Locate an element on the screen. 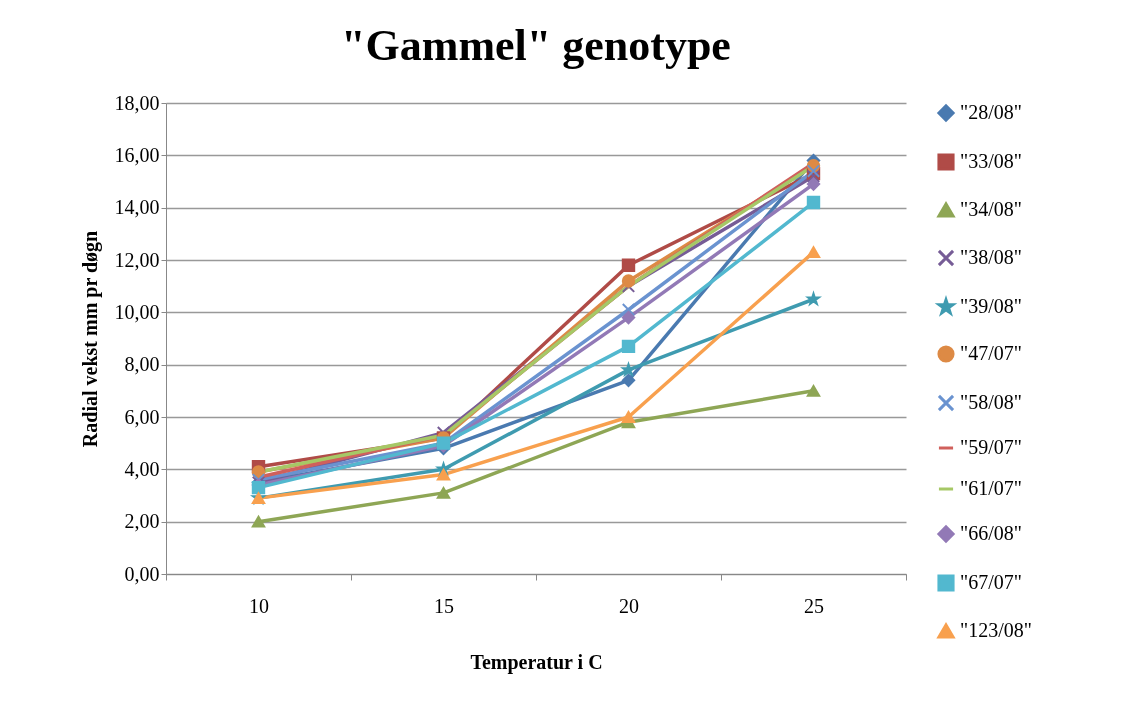  y-tick-label: 16,00 is located at coordinates (137, 154).